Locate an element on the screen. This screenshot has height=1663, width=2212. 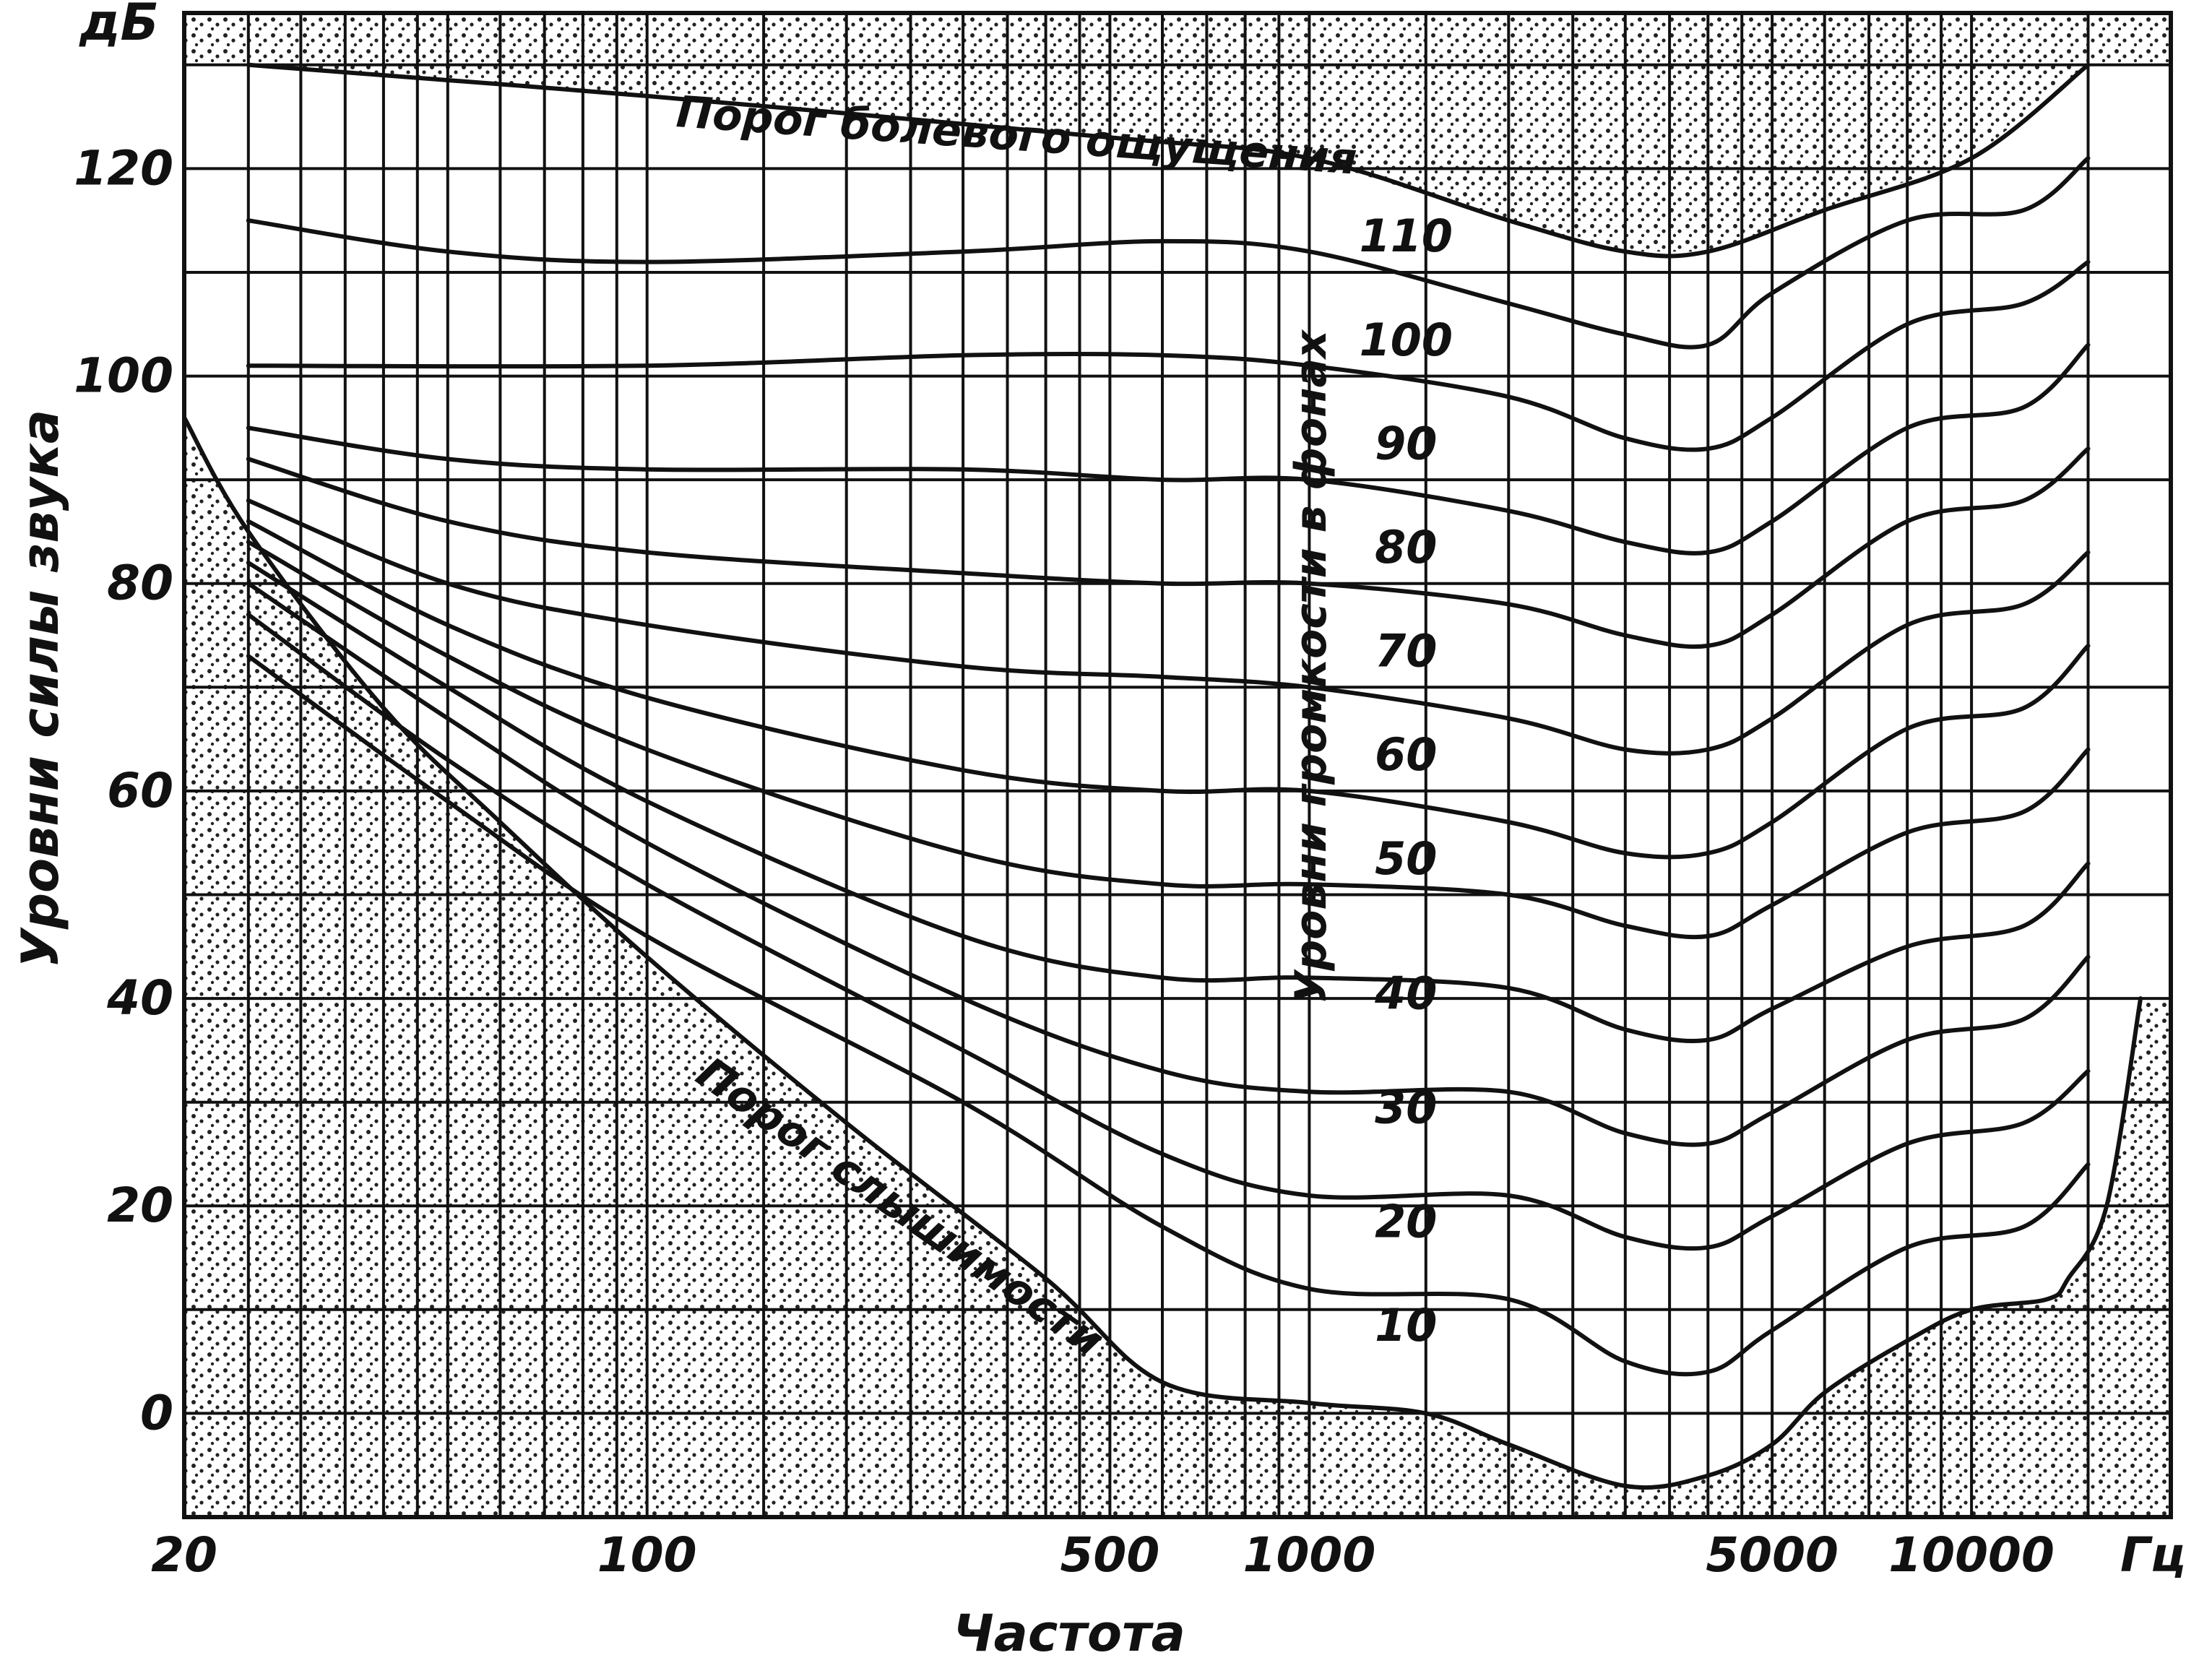
x-tick-label: 10000 is located at coordinates (1971, 1555).